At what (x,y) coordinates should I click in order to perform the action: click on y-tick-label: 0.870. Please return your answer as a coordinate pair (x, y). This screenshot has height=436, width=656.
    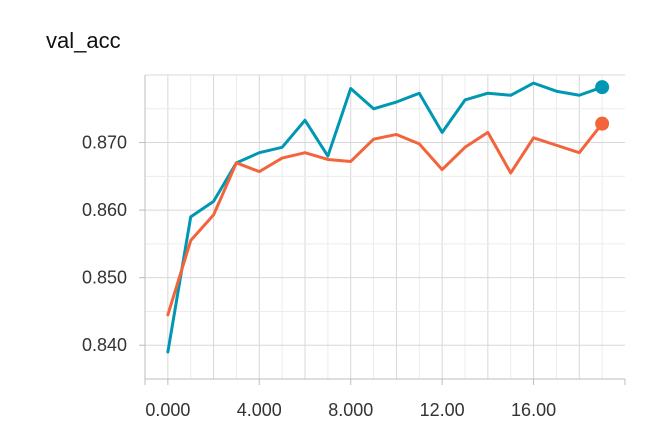
    Looking at the image, I should click on (104, 143).